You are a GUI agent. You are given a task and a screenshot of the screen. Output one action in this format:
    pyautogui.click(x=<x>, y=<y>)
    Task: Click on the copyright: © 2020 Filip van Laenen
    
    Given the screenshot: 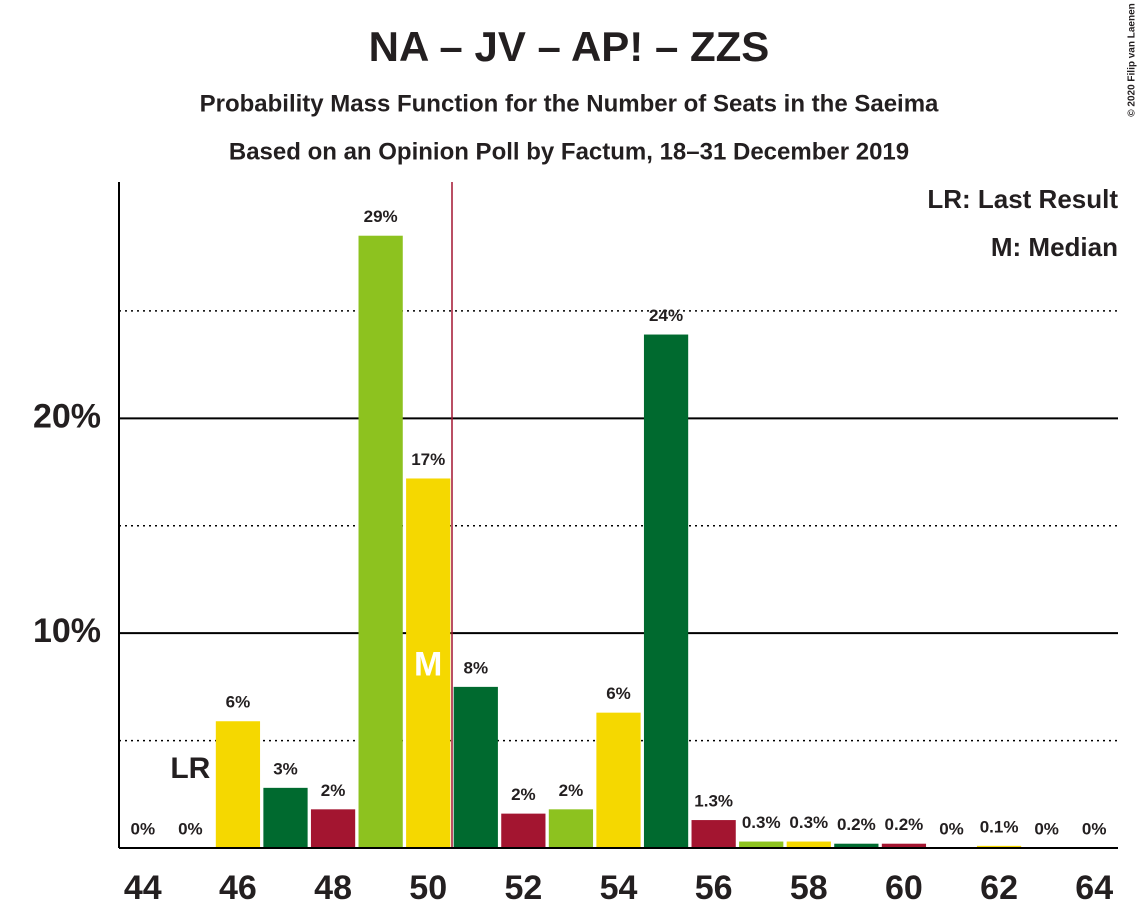 What is the action you would take?
    pyautogui.click(x=1132, y=60)
    